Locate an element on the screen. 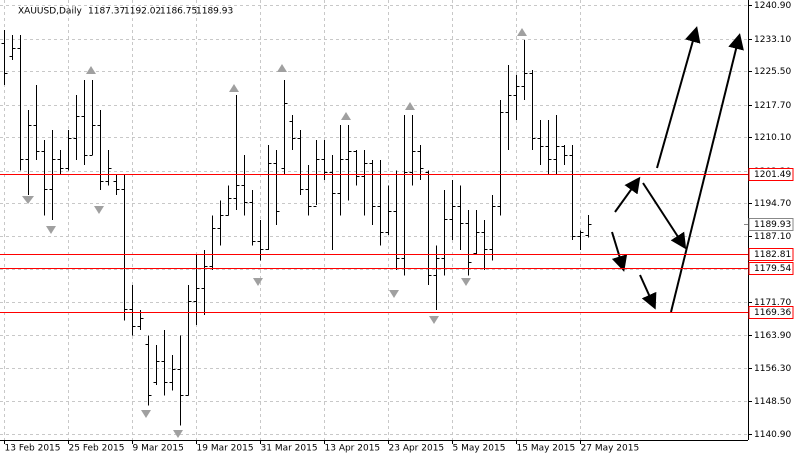  symbol: XAUUSD,Daily is located at coordinates (50, 12).